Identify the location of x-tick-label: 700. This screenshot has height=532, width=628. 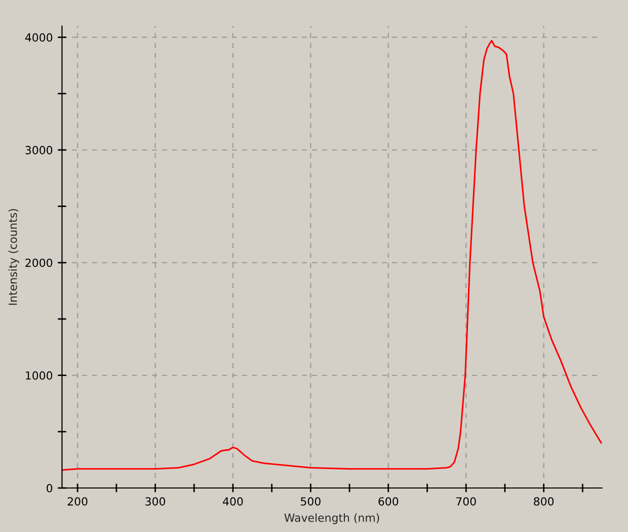
(466, 501).